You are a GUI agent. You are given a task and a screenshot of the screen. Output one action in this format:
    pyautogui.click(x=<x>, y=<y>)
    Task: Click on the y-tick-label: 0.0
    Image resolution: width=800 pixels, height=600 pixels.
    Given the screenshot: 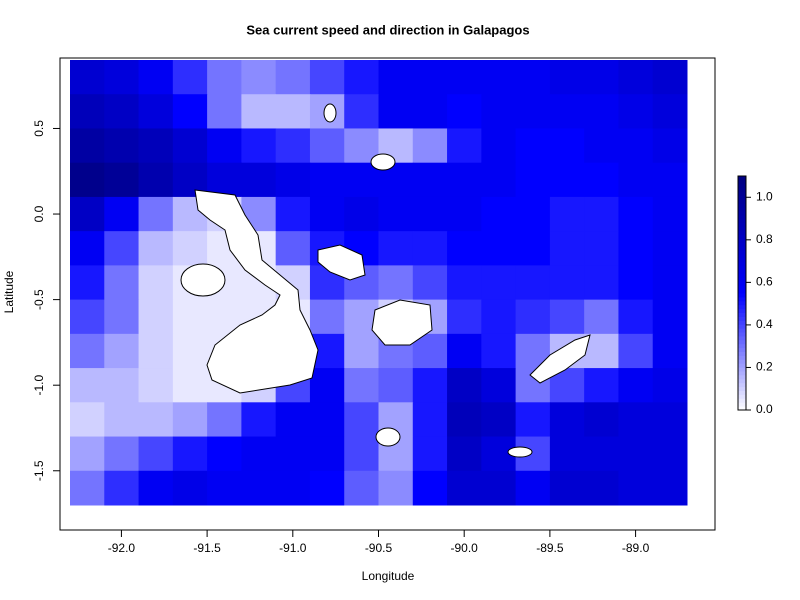 What is the action you would take?
    pyautogui.click(x=39, y=213)
    